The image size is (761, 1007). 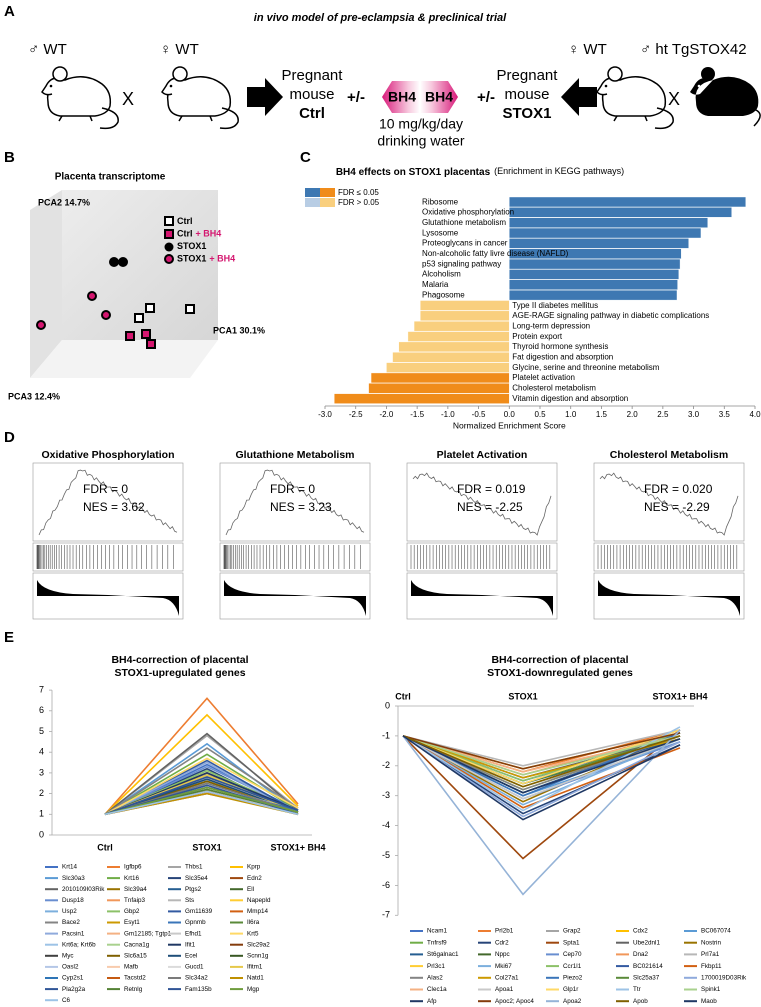 I want to click on x-tick-label: 2.5, so click(x=663, y=414).